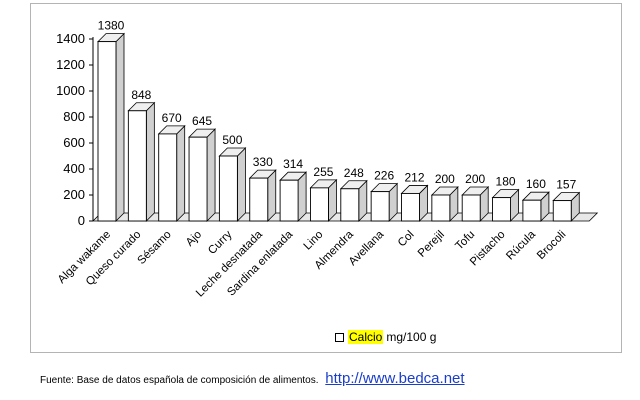 The image size is (640, 400). What do you see at coordinates (84, 257) in the screenshot?
I see `x-category-label: Alga wakame` at bounding box center [84, 257].